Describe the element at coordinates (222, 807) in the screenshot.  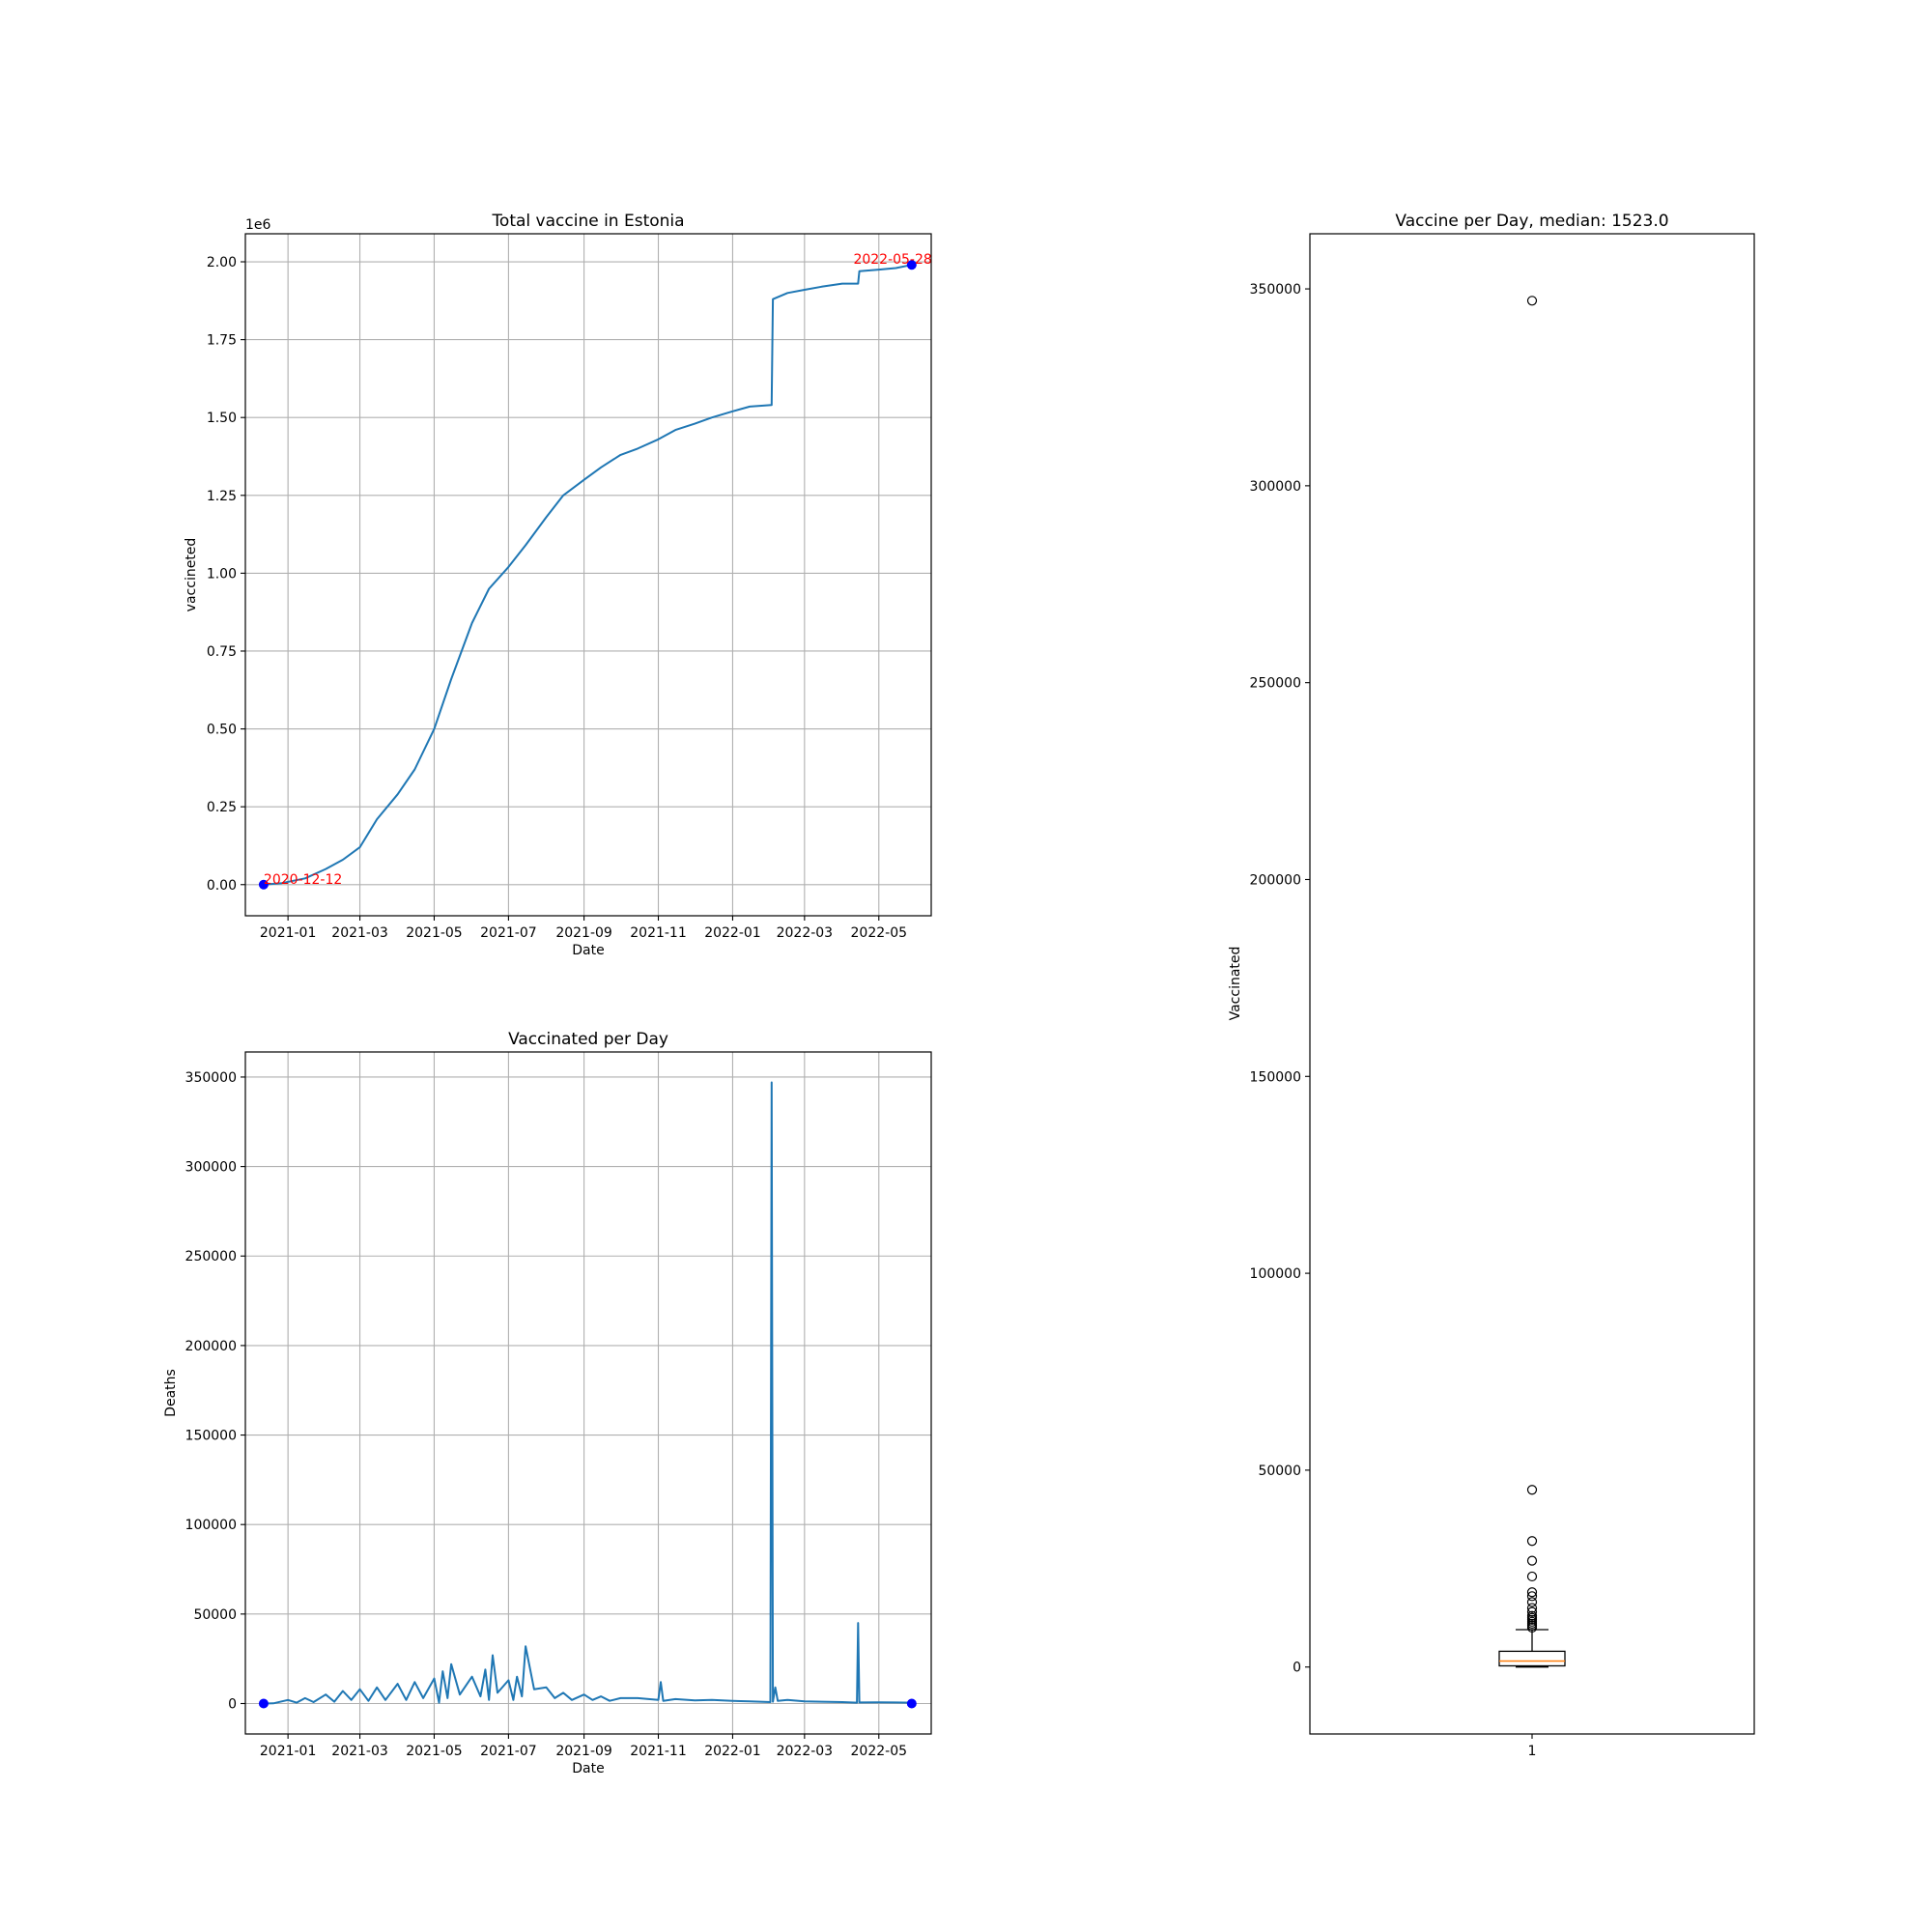
I see `total-vaccine-y-tick-label: 0.25` at that location.